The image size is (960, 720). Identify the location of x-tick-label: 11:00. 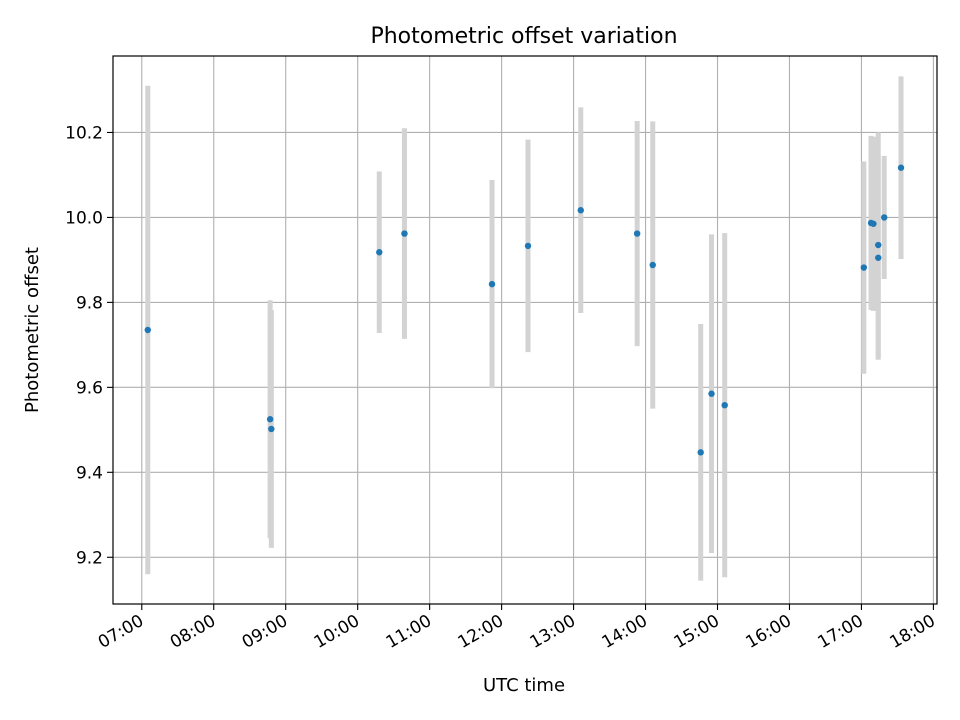
(409, 632).